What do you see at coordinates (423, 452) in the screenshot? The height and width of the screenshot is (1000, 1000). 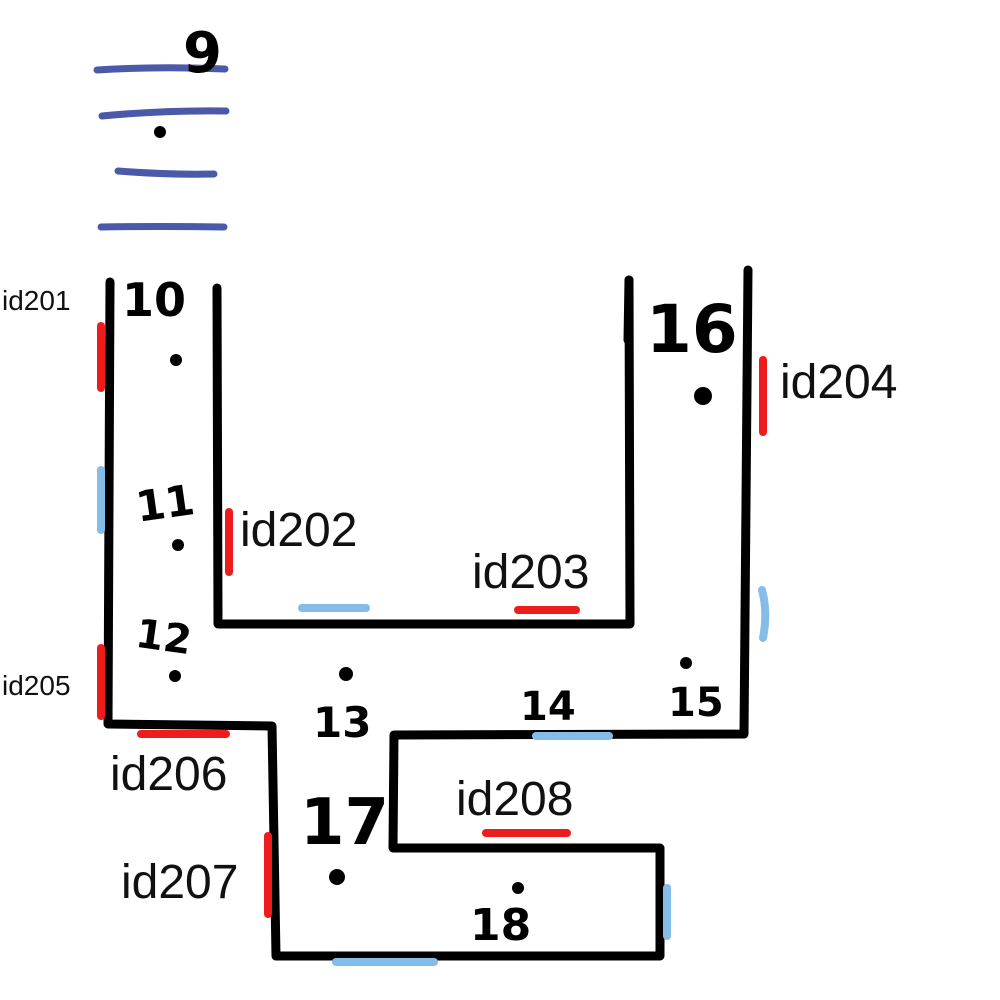 I see `wall-inner-u` at bounding box center [423, 452].